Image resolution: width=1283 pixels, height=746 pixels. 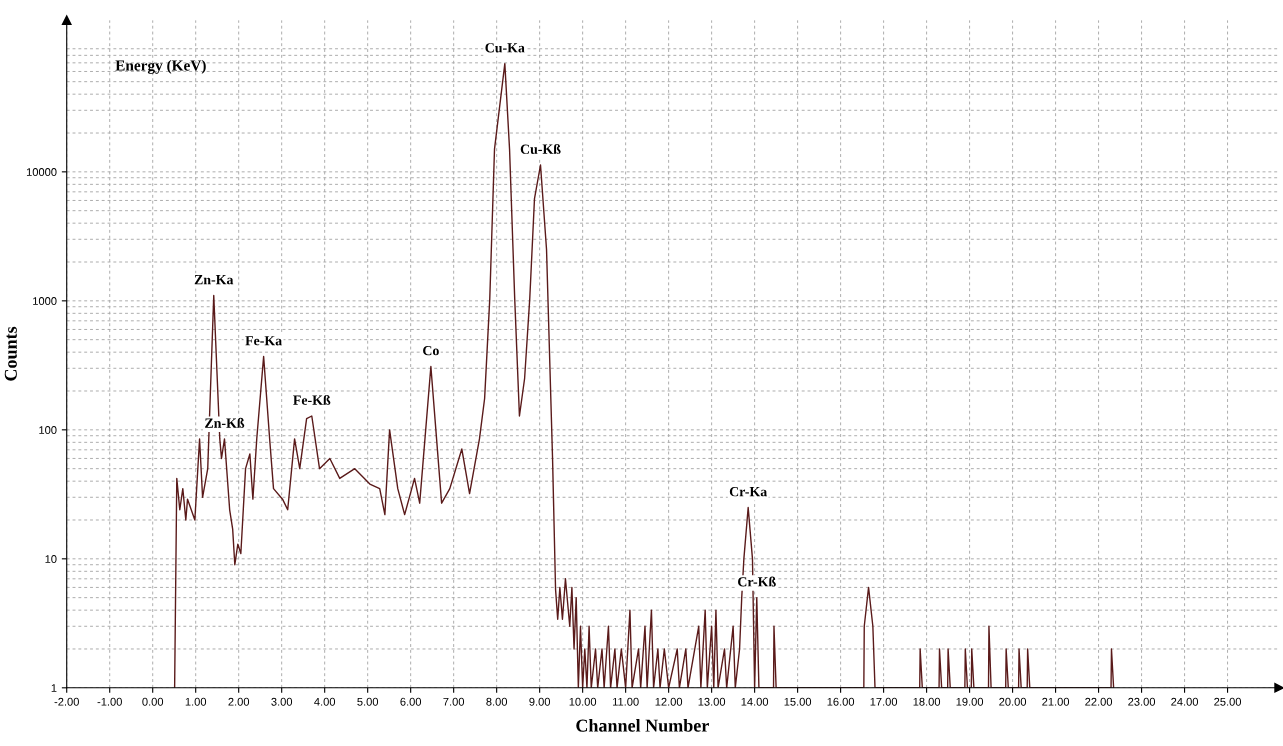 I want to click on x-tick-label: 15.00, so click(x=798, y=701).